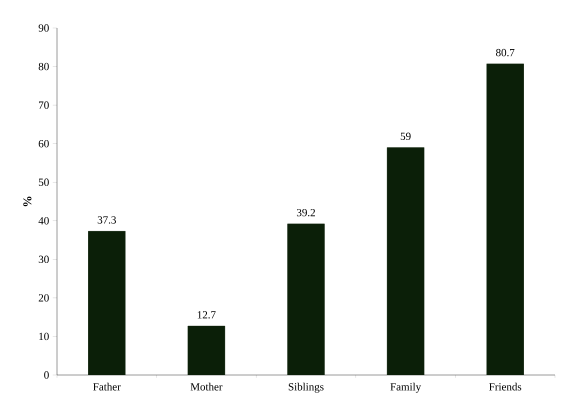 The height and width of the screenshot is (408, 563). Describe the element at coordinates (406, 387) in the screenshot. I see `x-tick-label: Family` at that location.